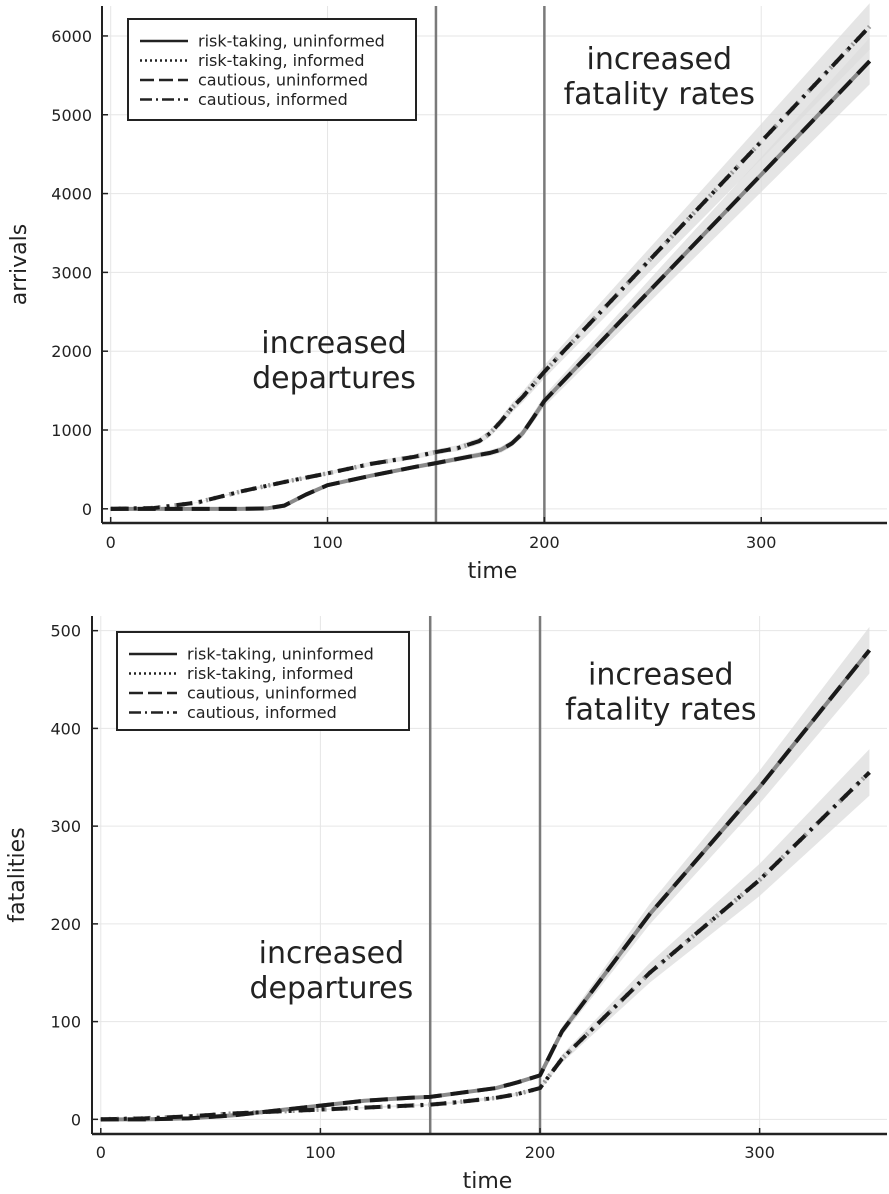  Describe the element at coordinates (71, 115) in the screenshot. I see `y-tick-label: 5000` at that location.